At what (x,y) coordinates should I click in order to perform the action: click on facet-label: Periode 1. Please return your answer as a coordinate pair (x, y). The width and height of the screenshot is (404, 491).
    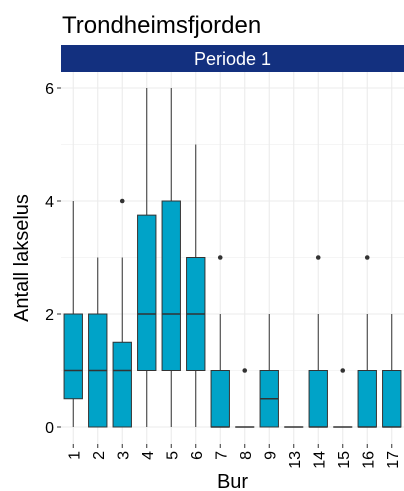
    Looking at the image, I should click on (232, 59).